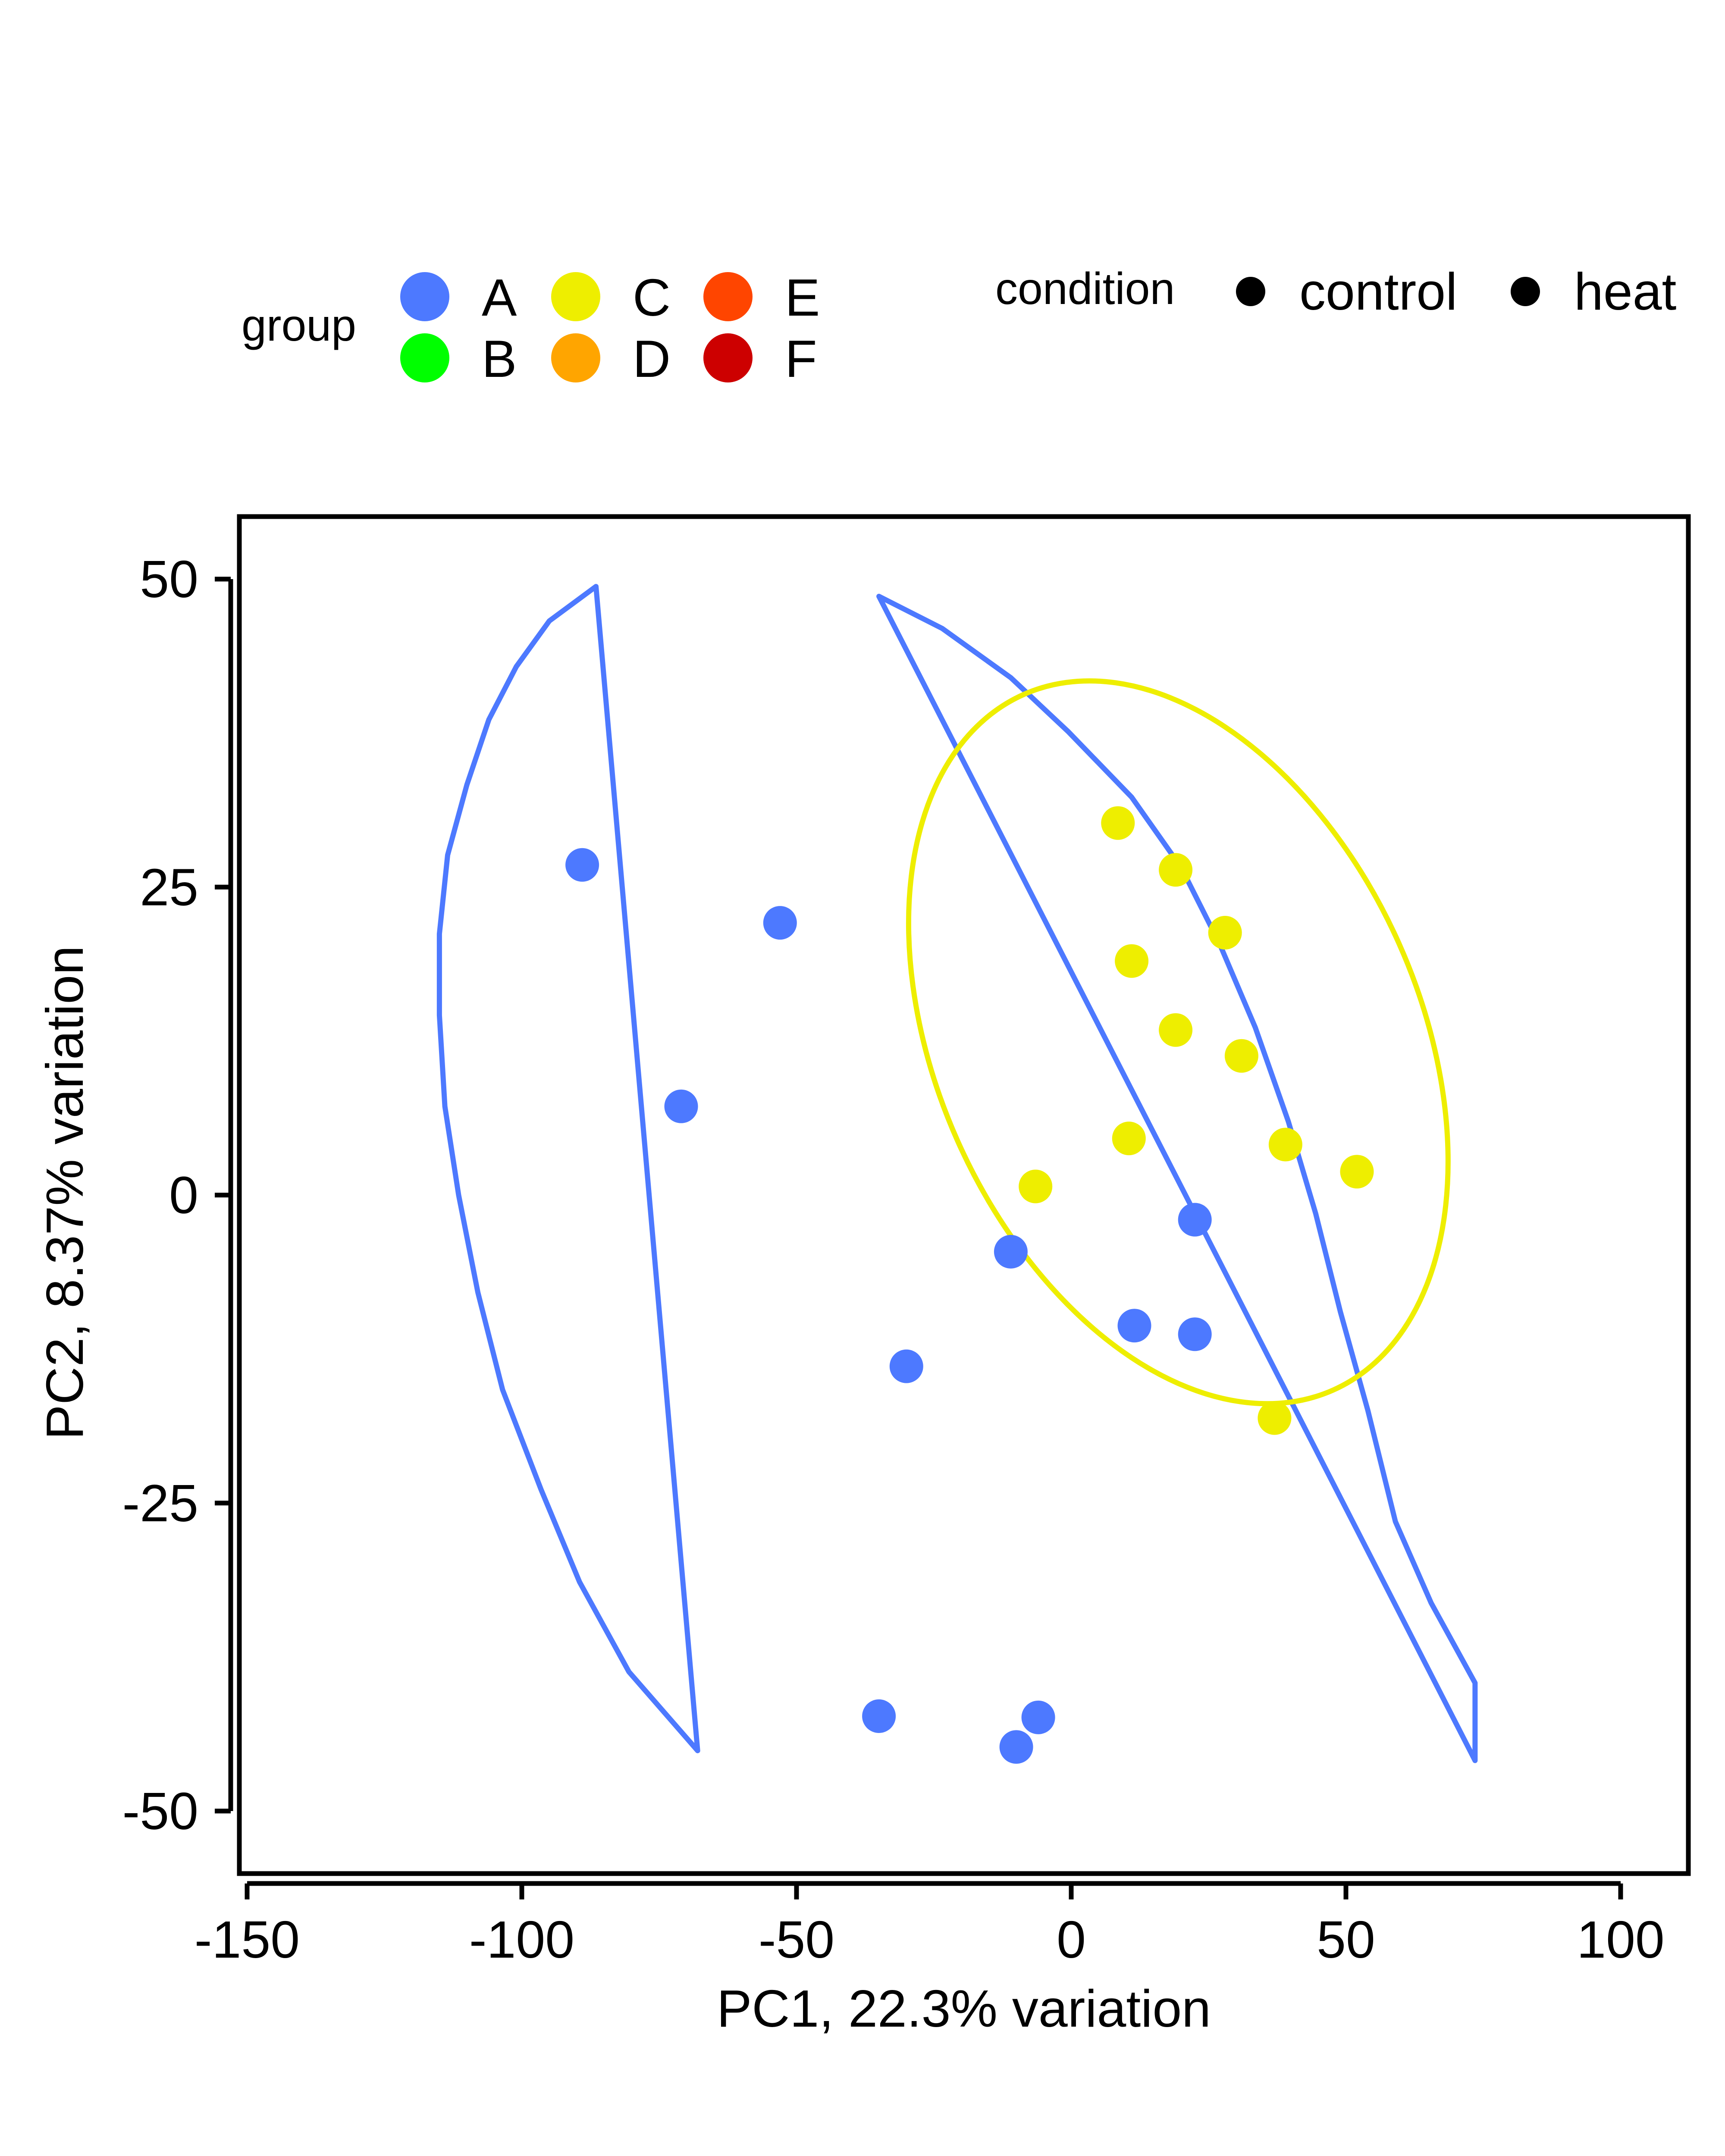  Describe the element at coordinates (424, 357) in the screenshot. I see `legend-swatch-b` at that location.